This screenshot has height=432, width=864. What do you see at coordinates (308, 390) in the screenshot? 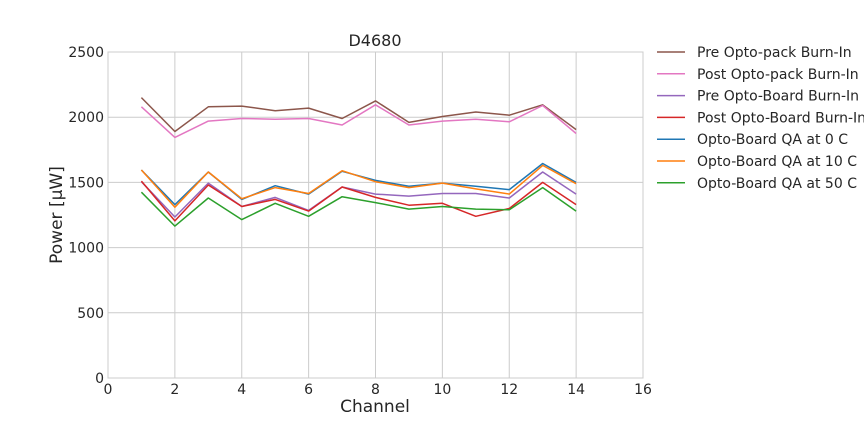
I see `x-tick-label: 6` at bounding box center [308, 390].